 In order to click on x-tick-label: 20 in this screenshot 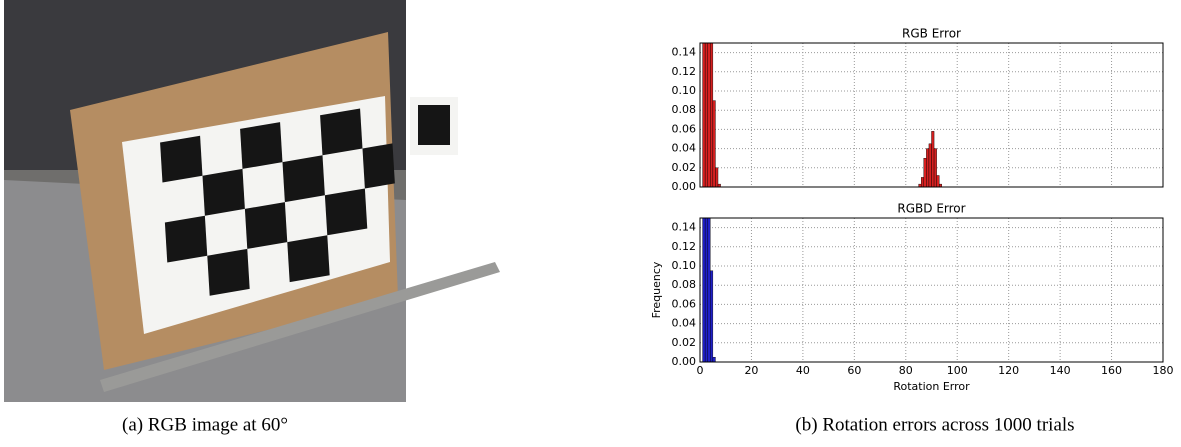, I will do `click(751, 370)`.